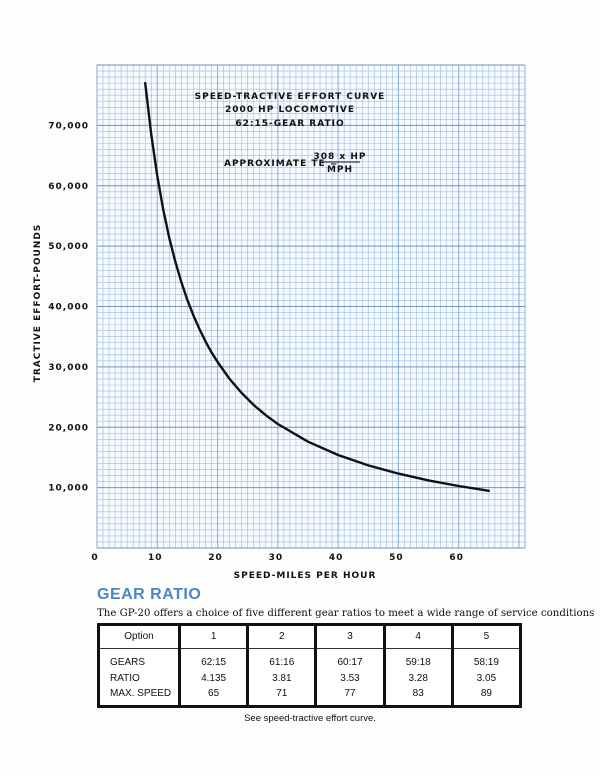 The height and width of the screenshot is (775, 600). I want to click on formula: APPROXIMATE TE = 308 x HP MPH, so click(295, 163).